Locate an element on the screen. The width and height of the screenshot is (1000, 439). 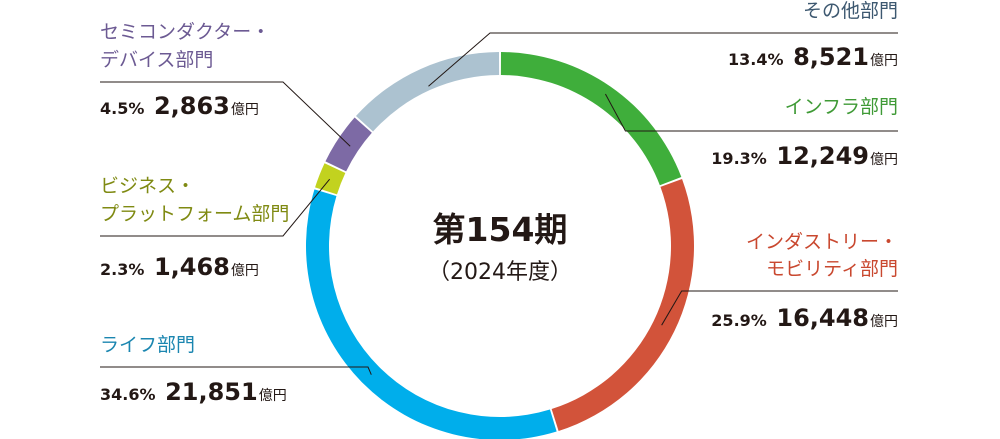
segment-value-other: 8,521 is located at coordinates (831, 57).